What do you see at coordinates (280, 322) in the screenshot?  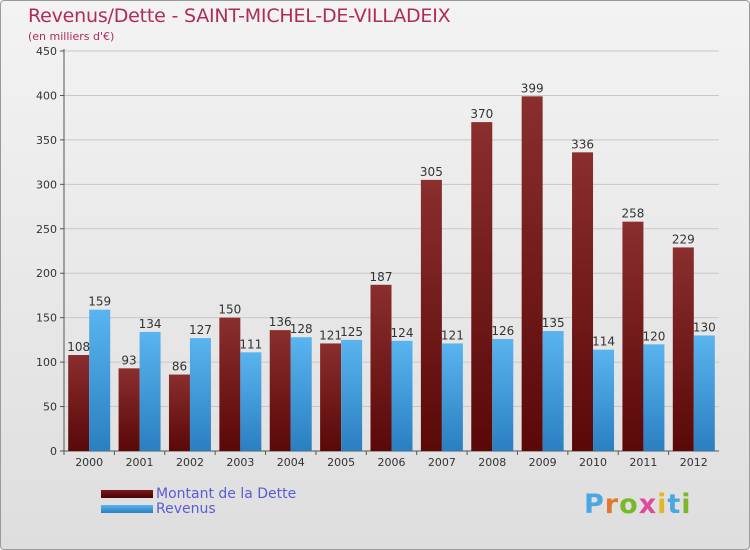 I see `data-label-dette: 136` at bounding box center [280, 322].